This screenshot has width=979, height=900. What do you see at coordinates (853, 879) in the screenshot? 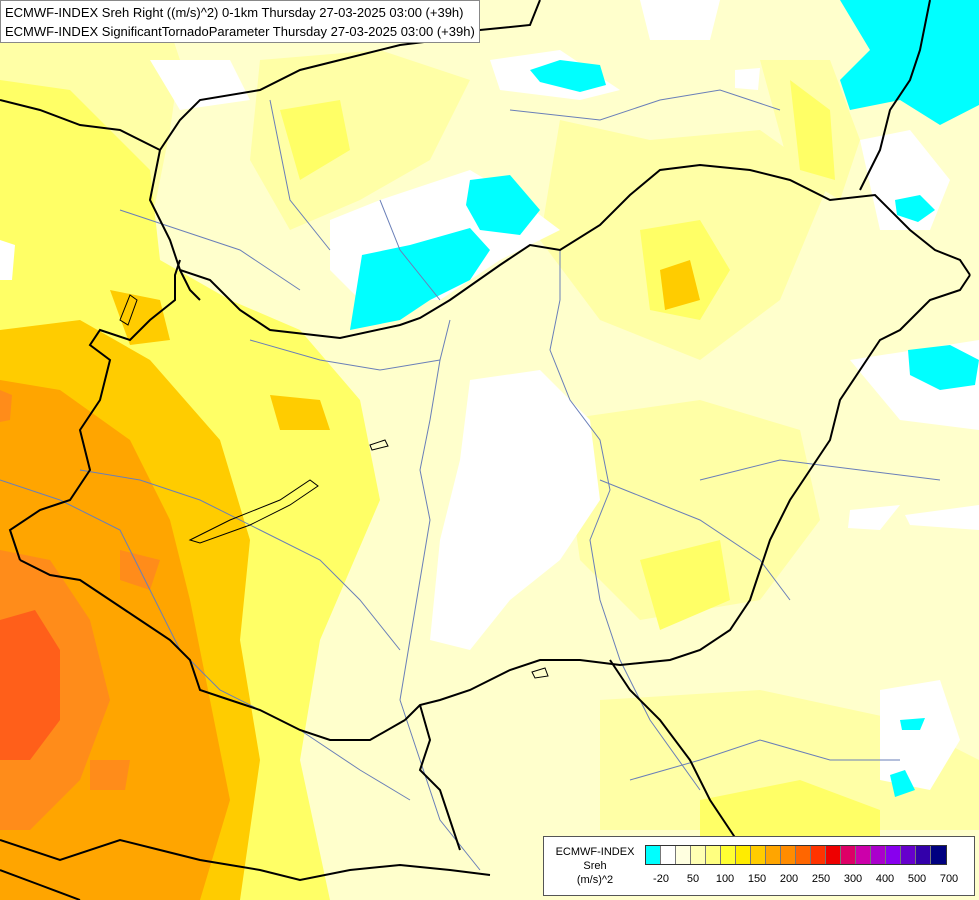
I see `legend-tick-label: 300` at bounding box center [853, 879].